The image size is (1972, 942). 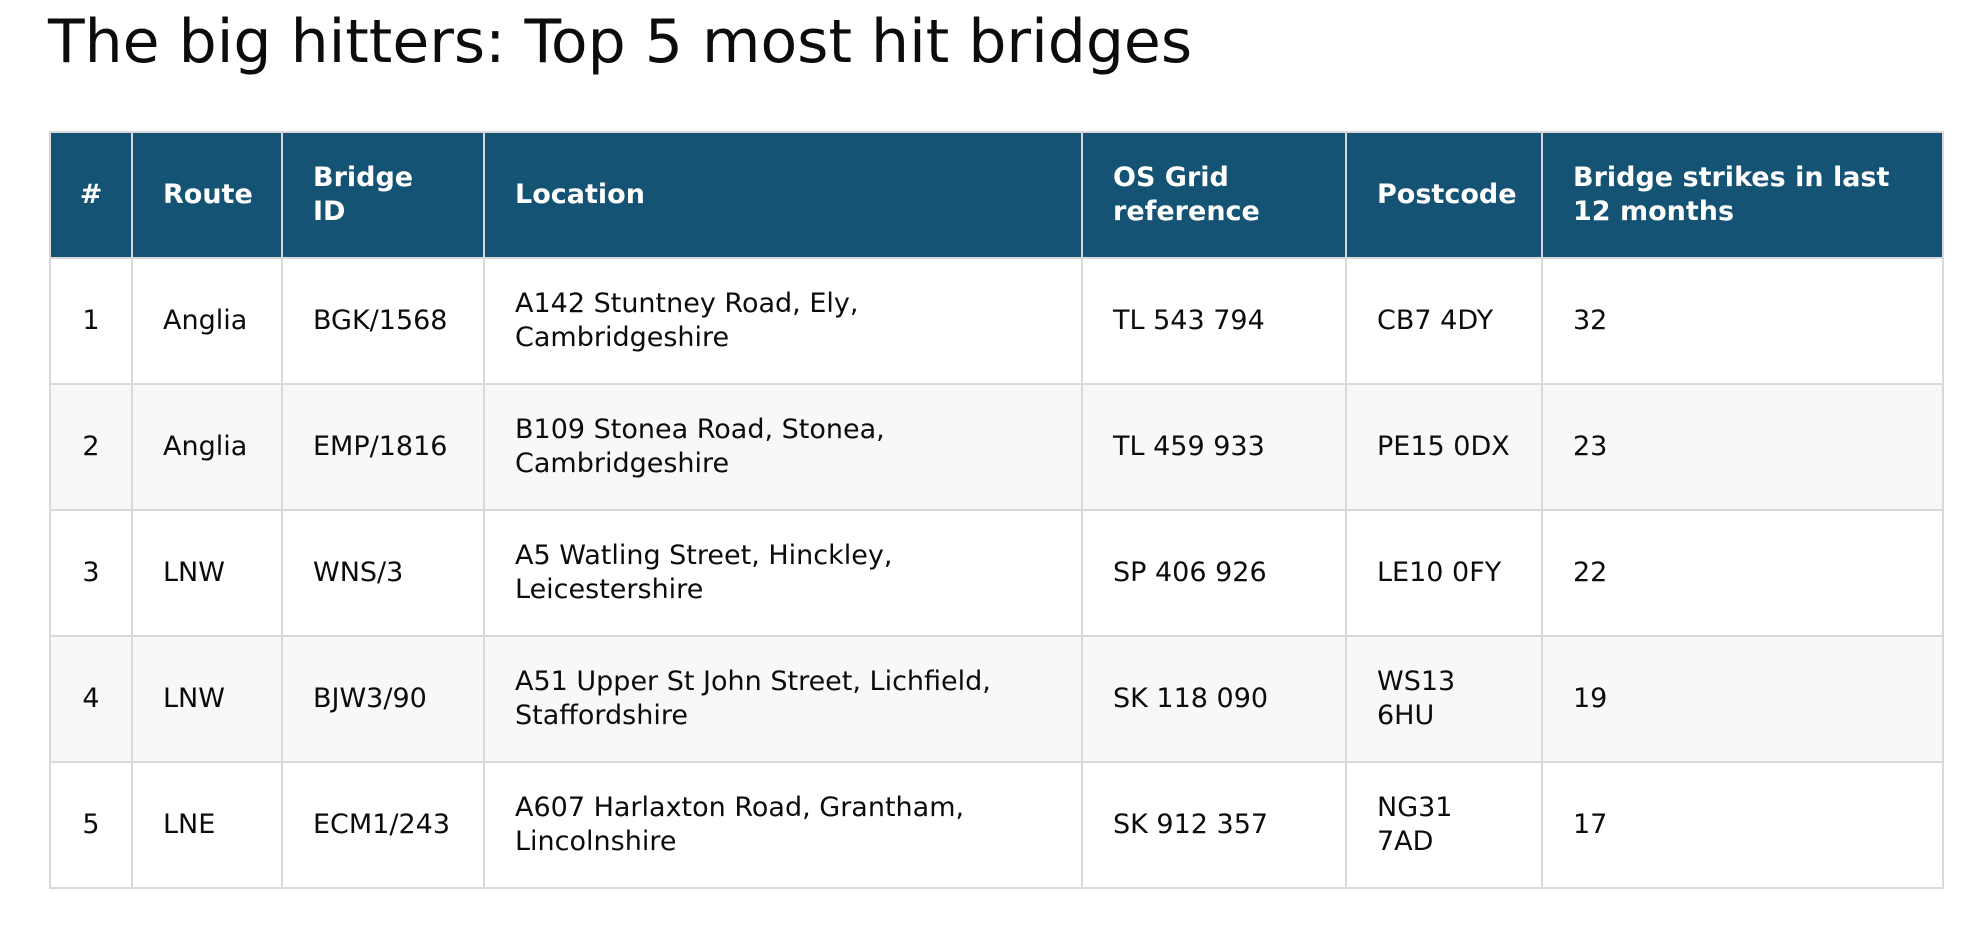 What do you see at coordinates (1444, 321) in the screenshot?
I see `cell-postcode: CB7 4DY` at bounding box center [1444, 321].